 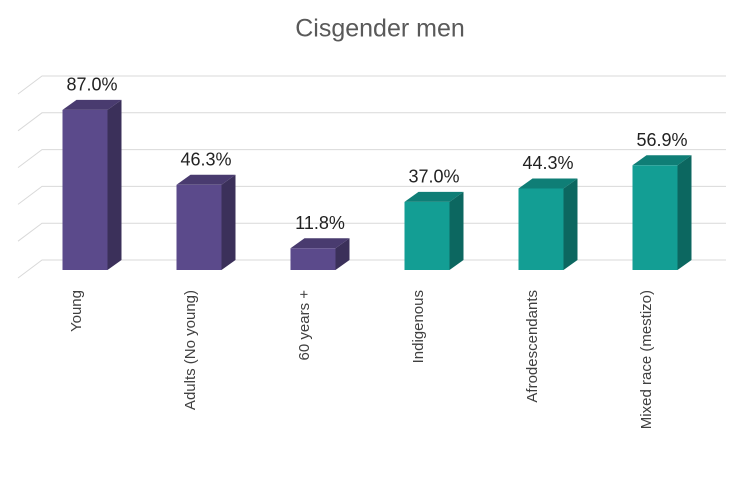 I want to click on data-label: 56.9%, so click(x=661, y=140).